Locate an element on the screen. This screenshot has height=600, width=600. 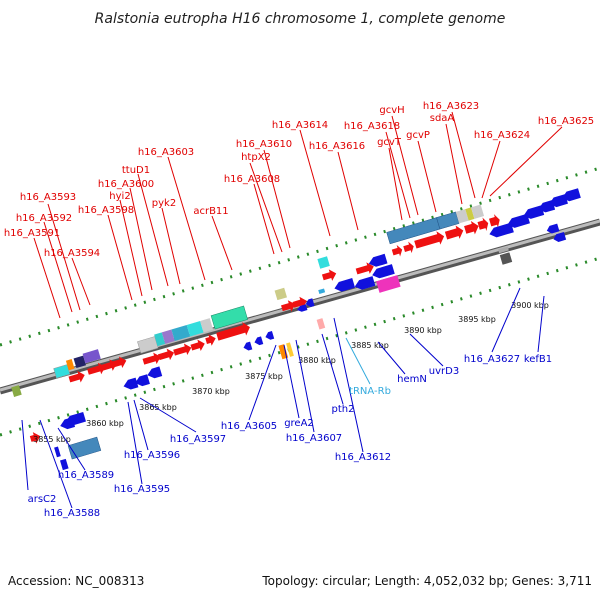
gene-label-trna-rb: tRNA-Rb is located at coordinates (370, 391).